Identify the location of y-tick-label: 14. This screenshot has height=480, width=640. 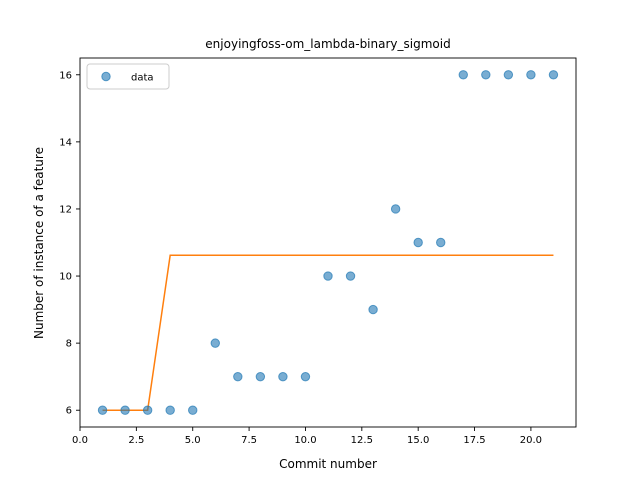
(65, 142).